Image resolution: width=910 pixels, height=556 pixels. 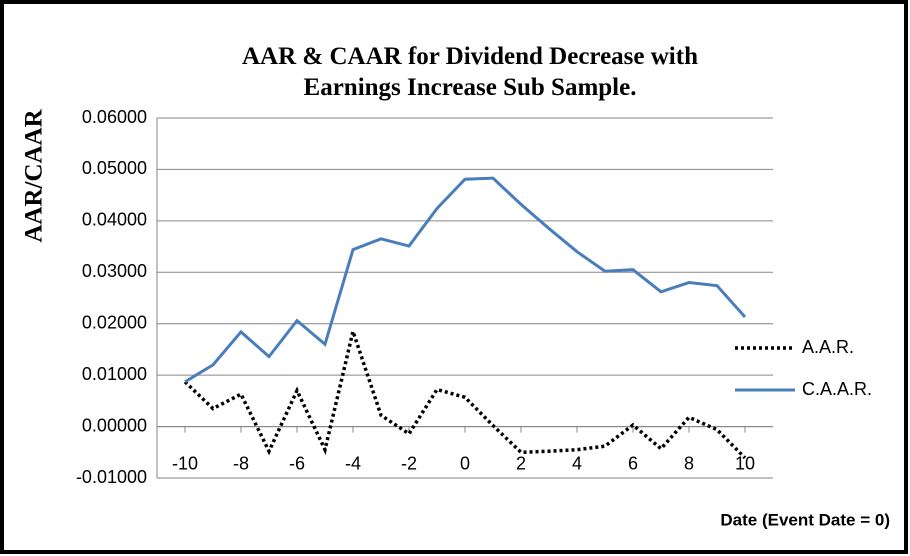 What do you see at coordinates (241, 463) in the screenshot?
I see `x-tick-label: -8` at bounding box center [241, 463].